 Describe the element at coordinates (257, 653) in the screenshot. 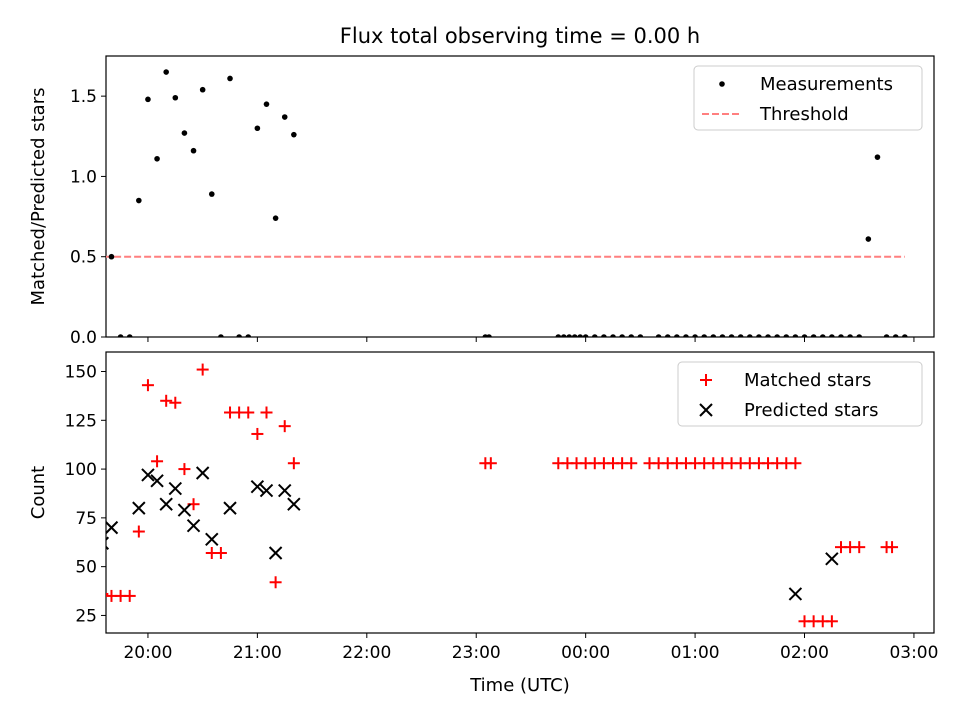

I see `x-tick-label: 21:00` at that location.